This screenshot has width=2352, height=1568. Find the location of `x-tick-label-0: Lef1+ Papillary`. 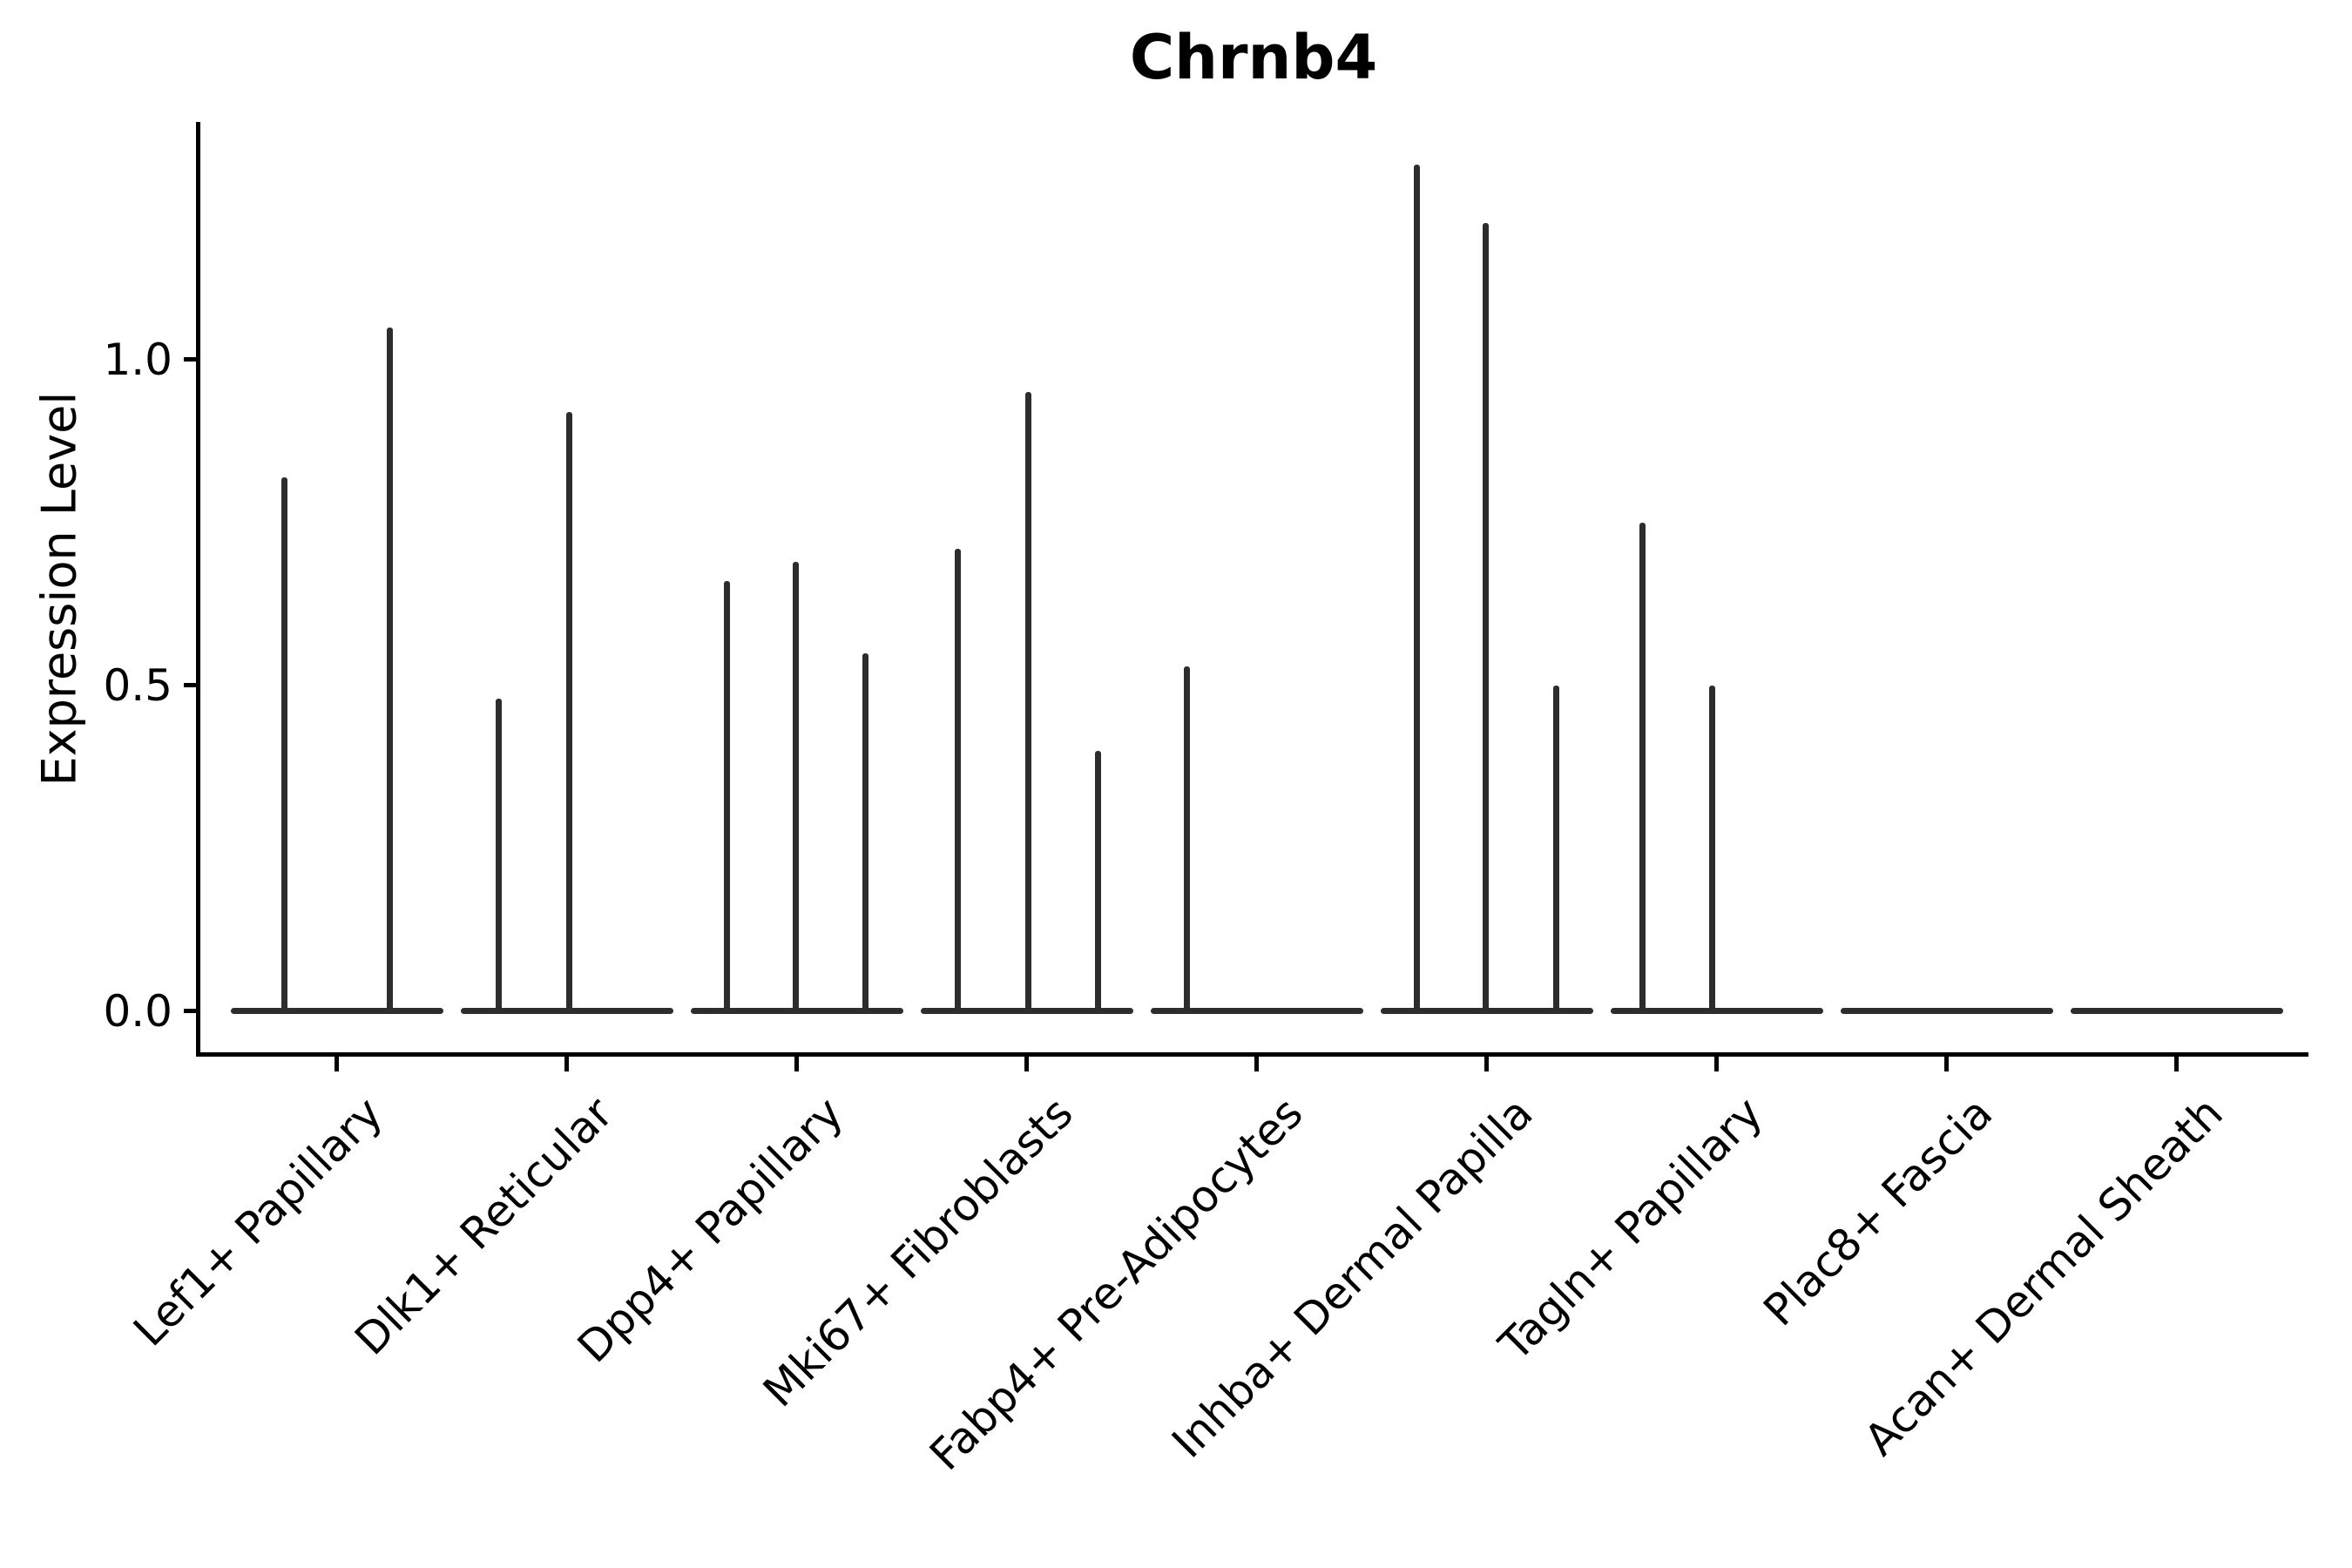

x-tick-label-0: Lef1+ Papillary is located at coordinates (258, 1221).